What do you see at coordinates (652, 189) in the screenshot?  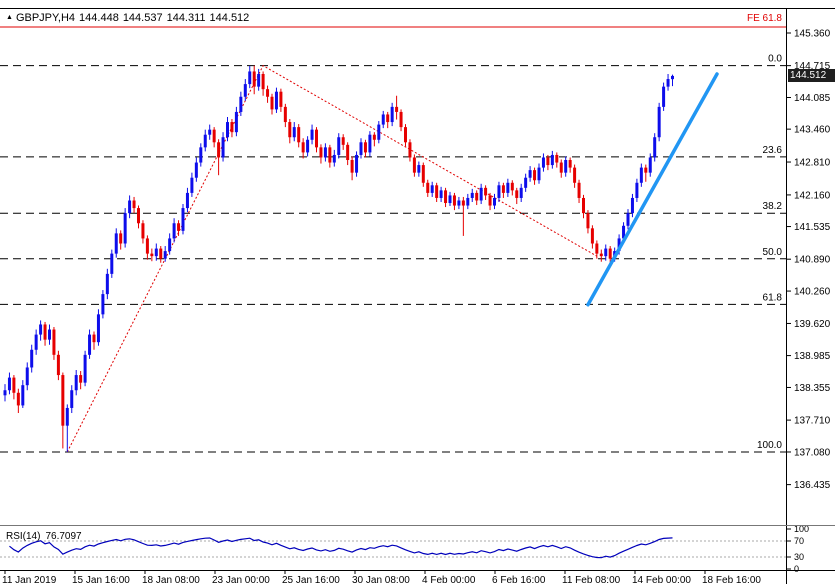 I see `trend-line` at bounding box center [652, 189].